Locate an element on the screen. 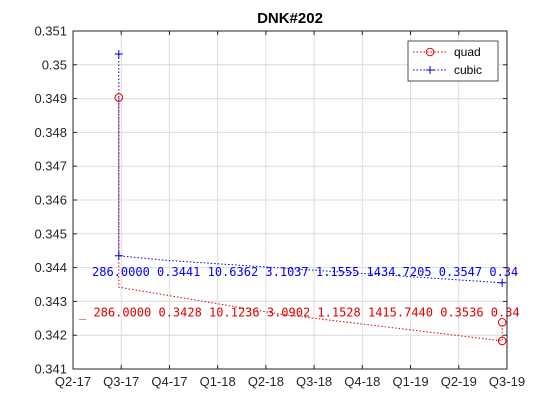 The height and width of the screenshot is (420, 560). y-tick-label: 0.341 is located at coordinates (50, 369).